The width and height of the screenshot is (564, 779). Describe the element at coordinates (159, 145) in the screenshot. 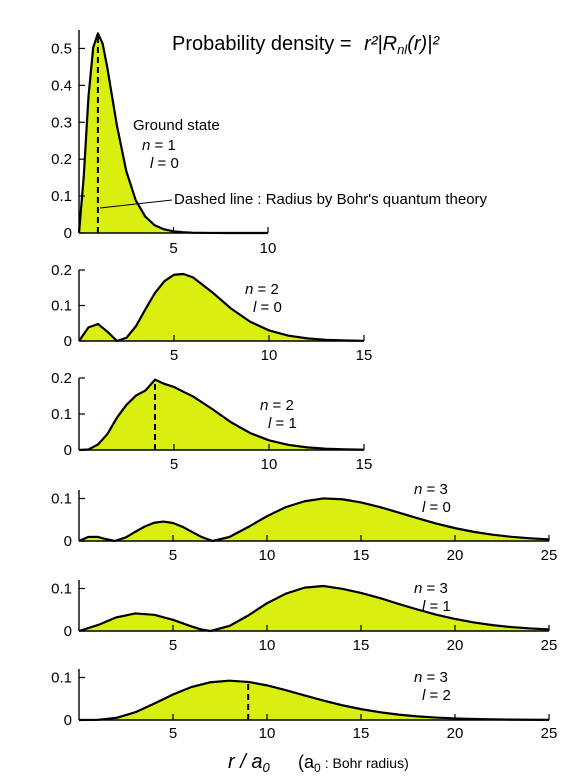

I see `quantum-number-label: n = 1` at that location.